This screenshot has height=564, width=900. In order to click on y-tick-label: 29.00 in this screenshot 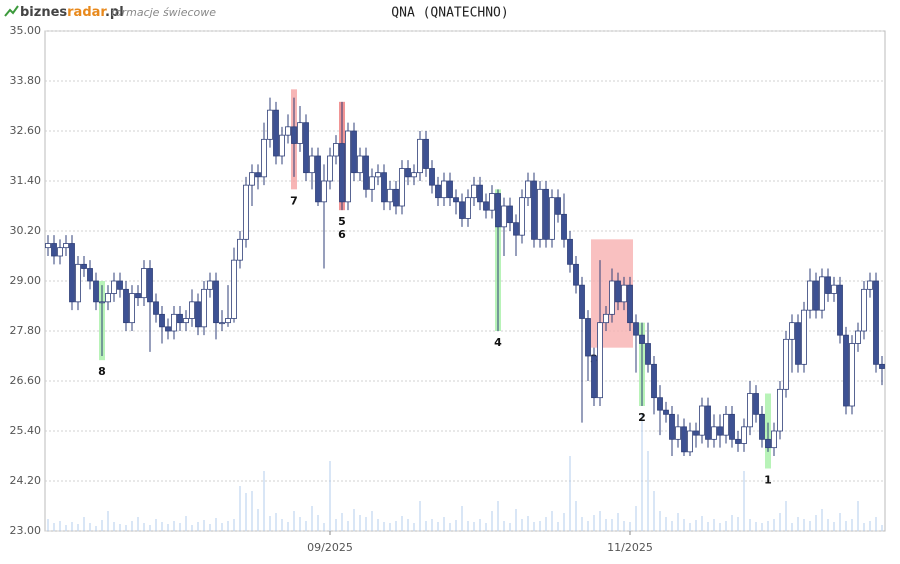, I will do `click(26, 280)`.